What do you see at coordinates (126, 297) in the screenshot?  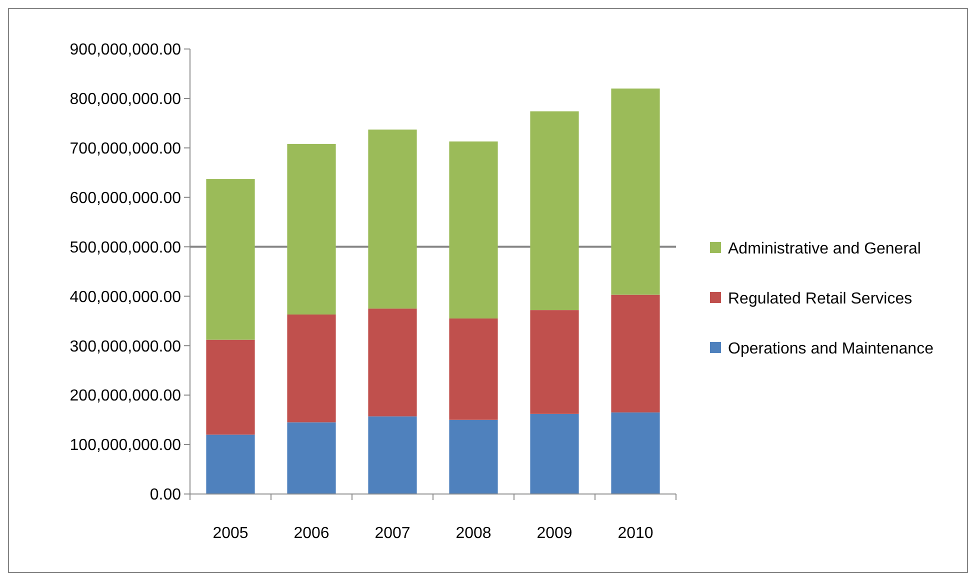 I see `y-tick-label: 400,000,000.00` at bounding box center [126, 297].